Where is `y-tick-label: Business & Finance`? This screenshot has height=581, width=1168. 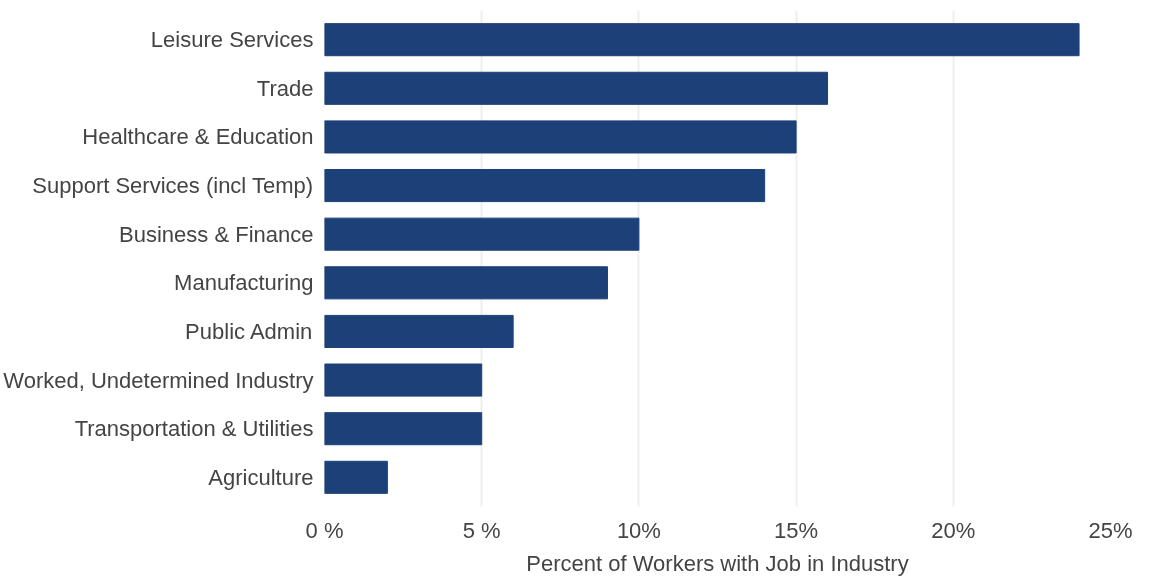
y-tick-label: Business & Finance is located at coordinates (216, 234).